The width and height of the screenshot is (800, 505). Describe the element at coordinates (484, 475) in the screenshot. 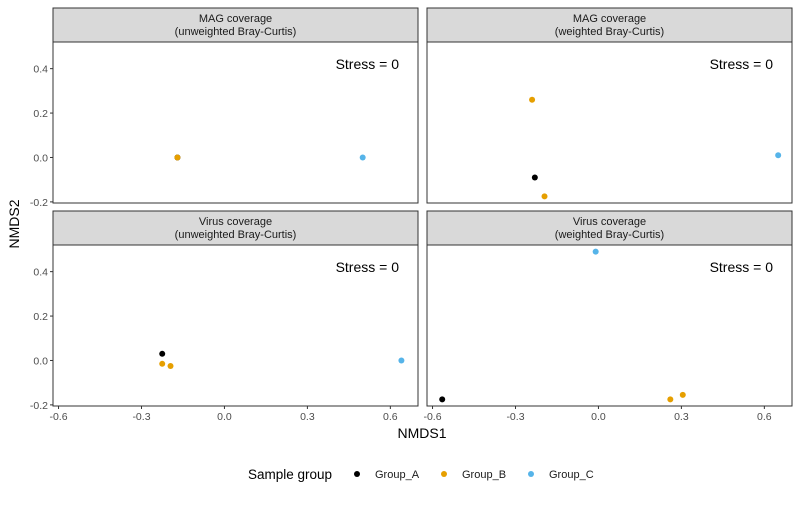

I see `legend-label: Group_B` at that location.